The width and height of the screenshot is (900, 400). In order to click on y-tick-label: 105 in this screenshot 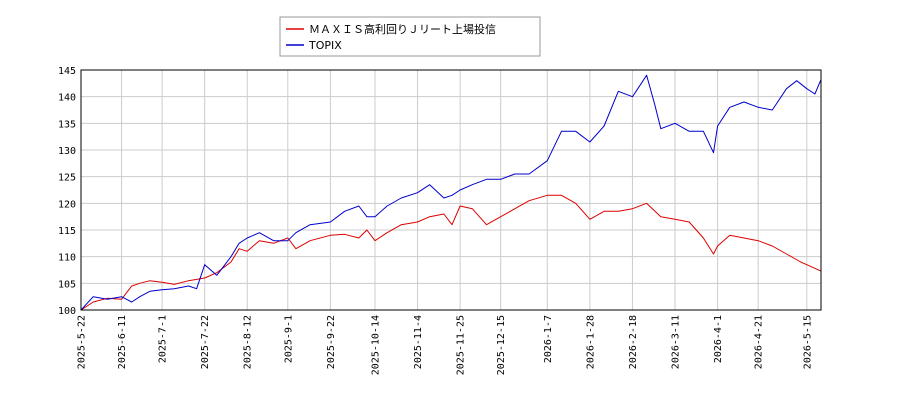, I will do `click(67, 284)`.